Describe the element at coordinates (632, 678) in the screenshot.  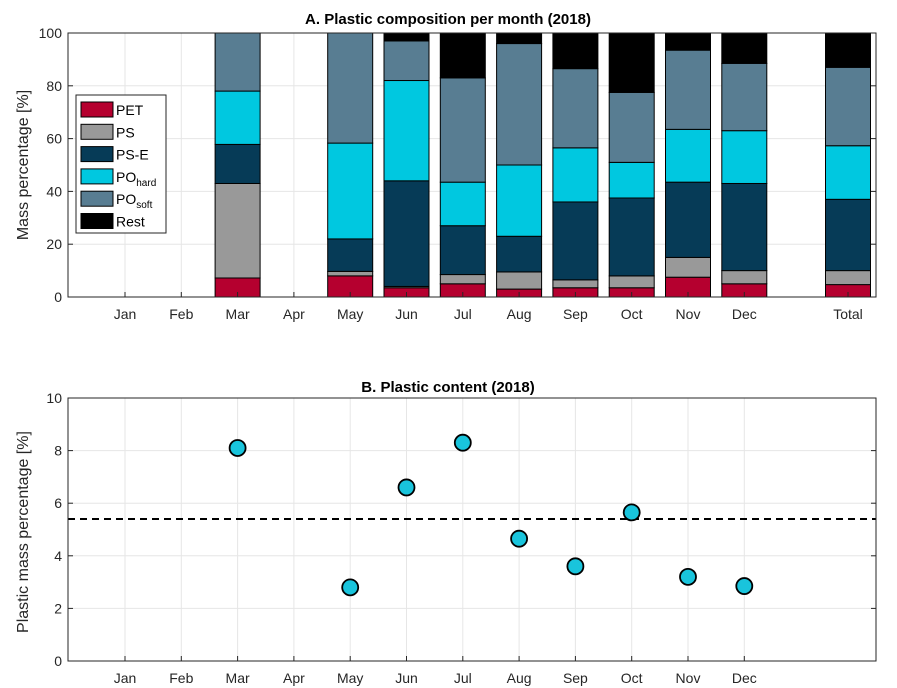
I see `x-tick-label: Oct` at that location.